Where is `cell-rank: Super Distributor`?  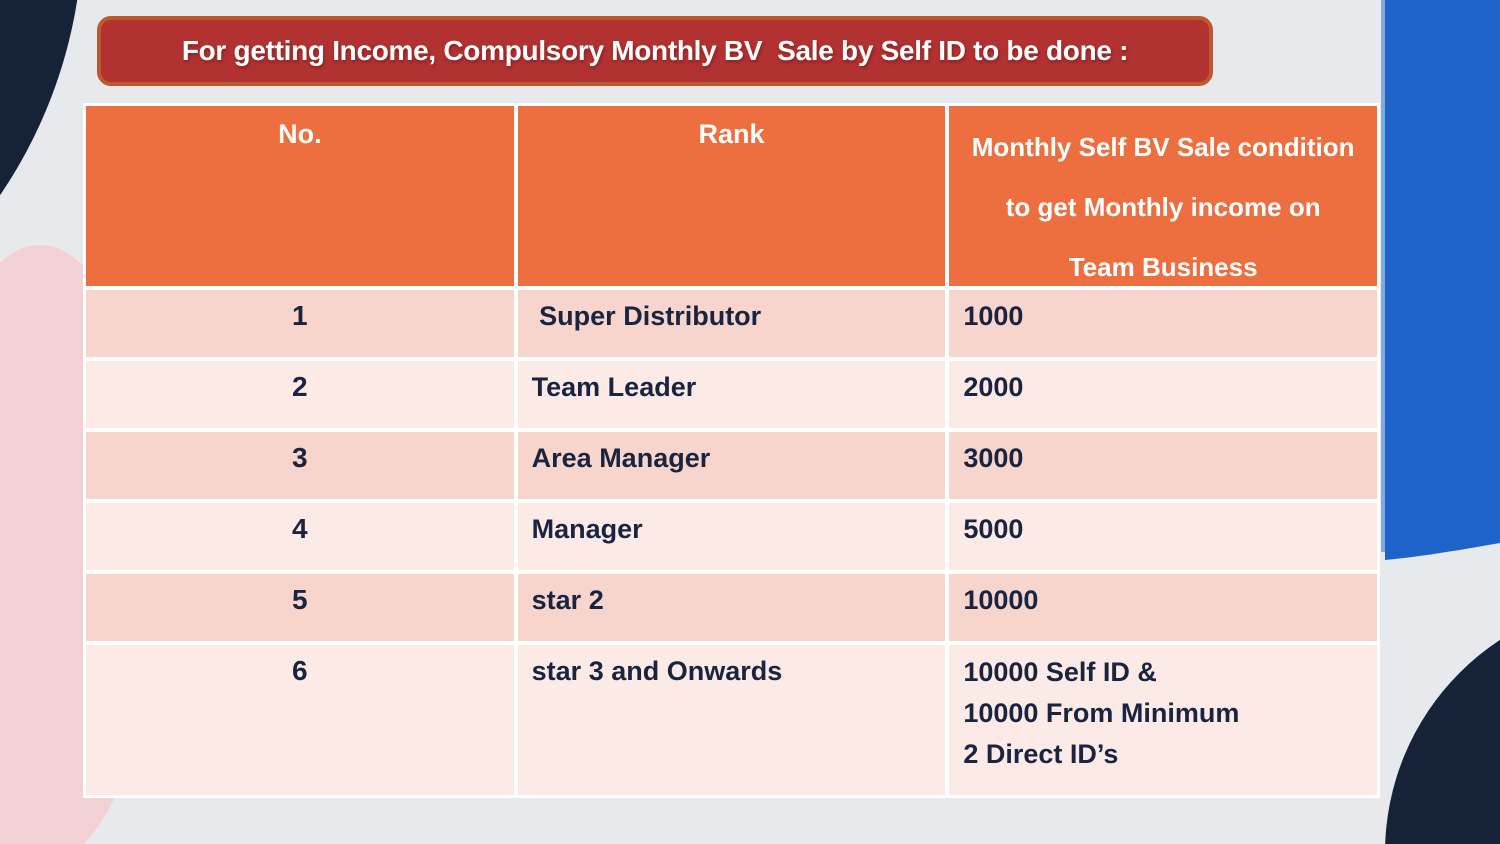
cell-rank: Super Distributor is located at coordinates (731, 323).